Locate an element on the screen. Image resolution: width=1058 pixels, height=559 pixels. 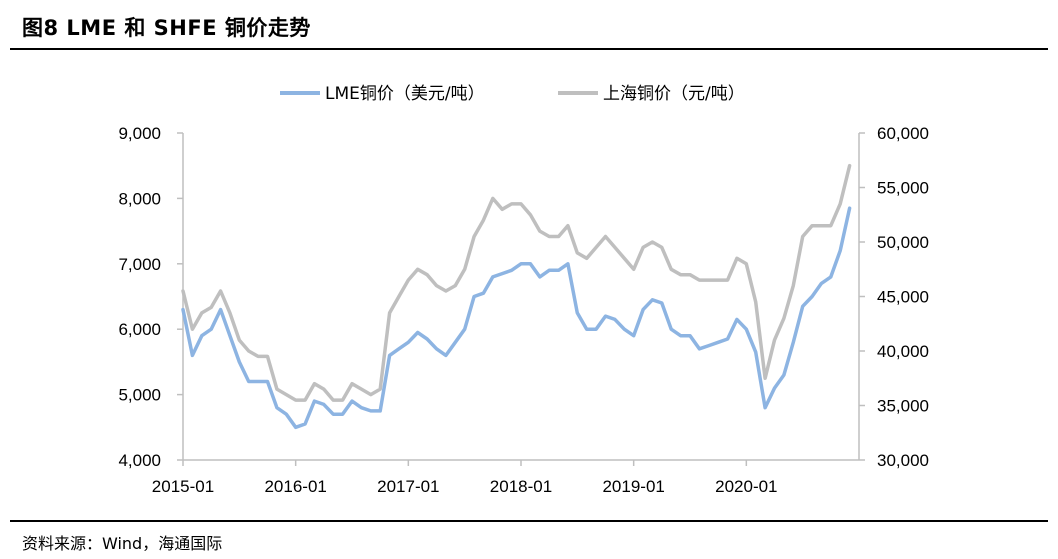
x-tick-label: 2016-01 is located at coordinates (295, 486).